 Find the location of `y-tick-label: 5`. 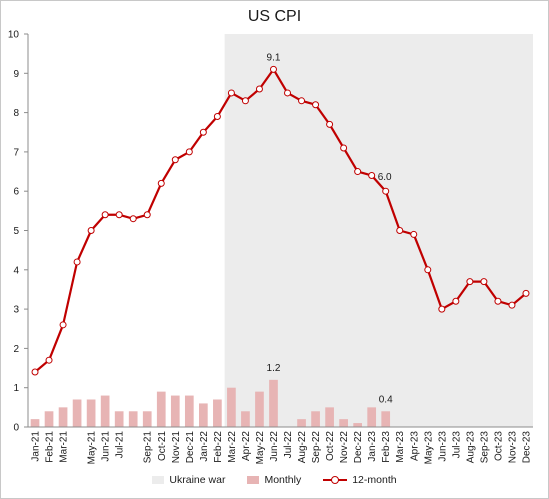

y-tick-label: 5 is located at coordinates (16, 231).